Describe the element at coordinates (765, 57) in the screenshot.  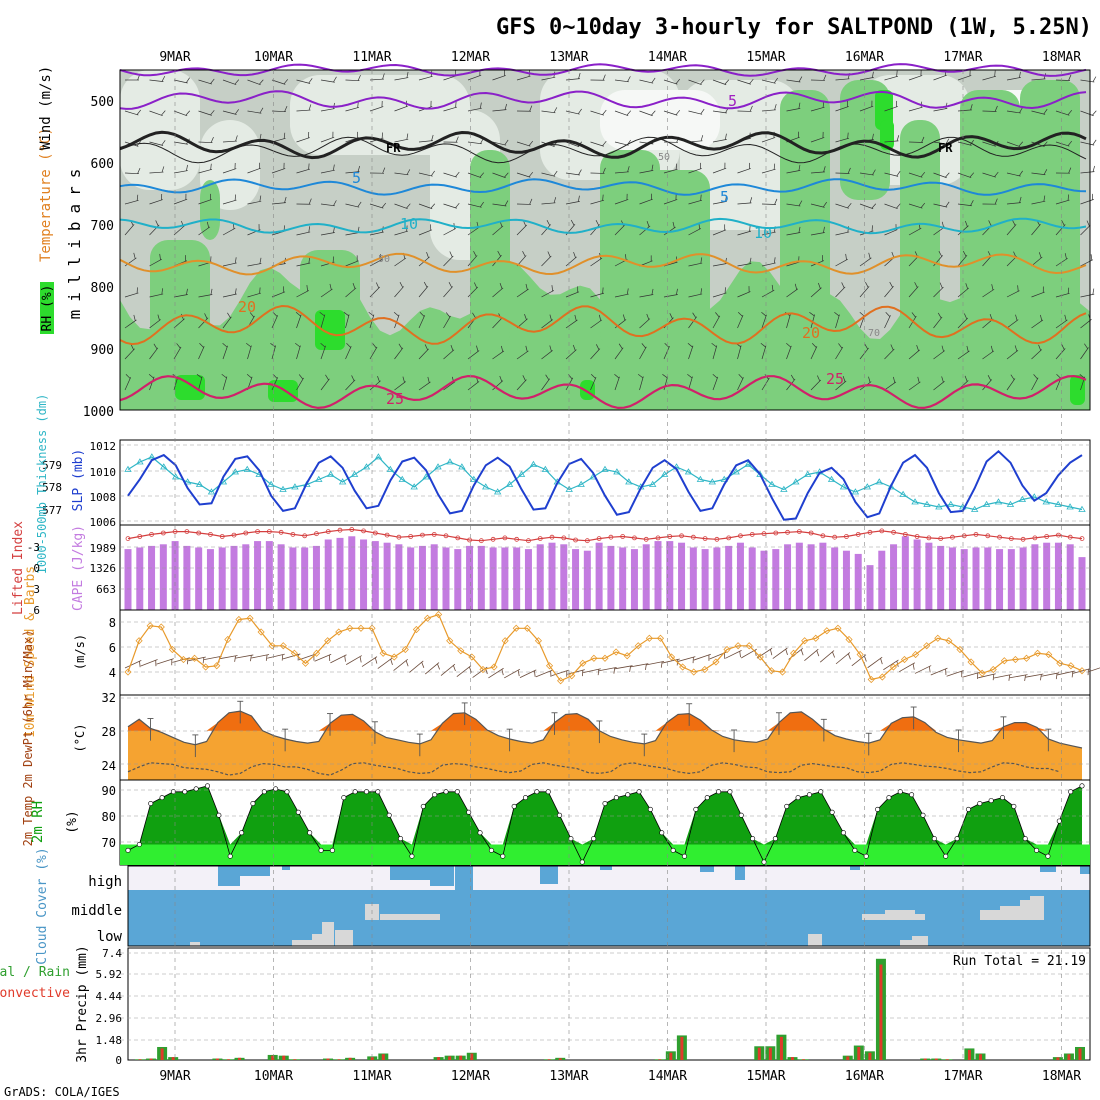
I see `date-top-15MAR: 15MAR` at that location.